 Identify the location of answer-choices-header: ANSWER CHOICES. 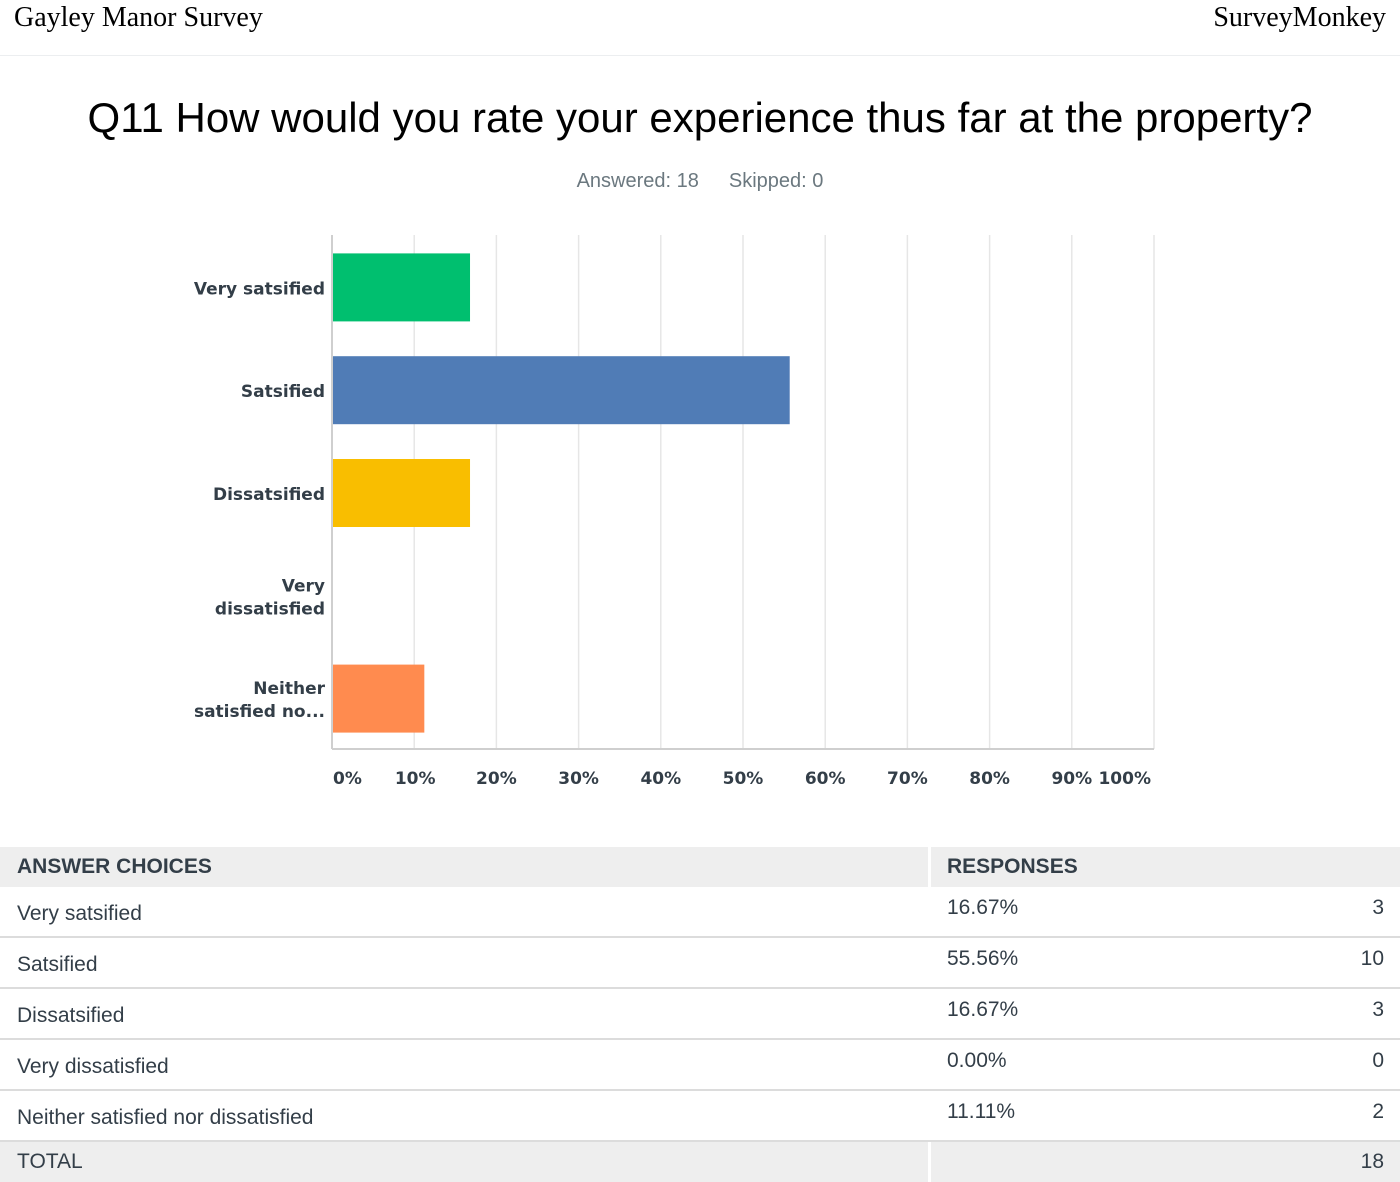
(114, 866).